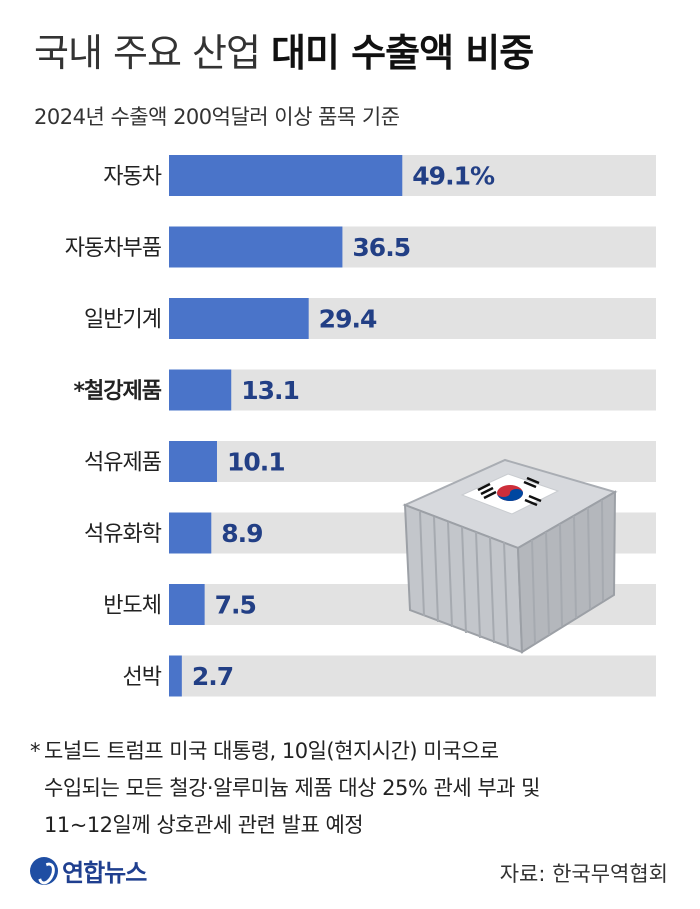  What do you see at coordinates (381, 247) in the screenshot?
I see `value-label: 36.5` at bounding box center [381, 247].